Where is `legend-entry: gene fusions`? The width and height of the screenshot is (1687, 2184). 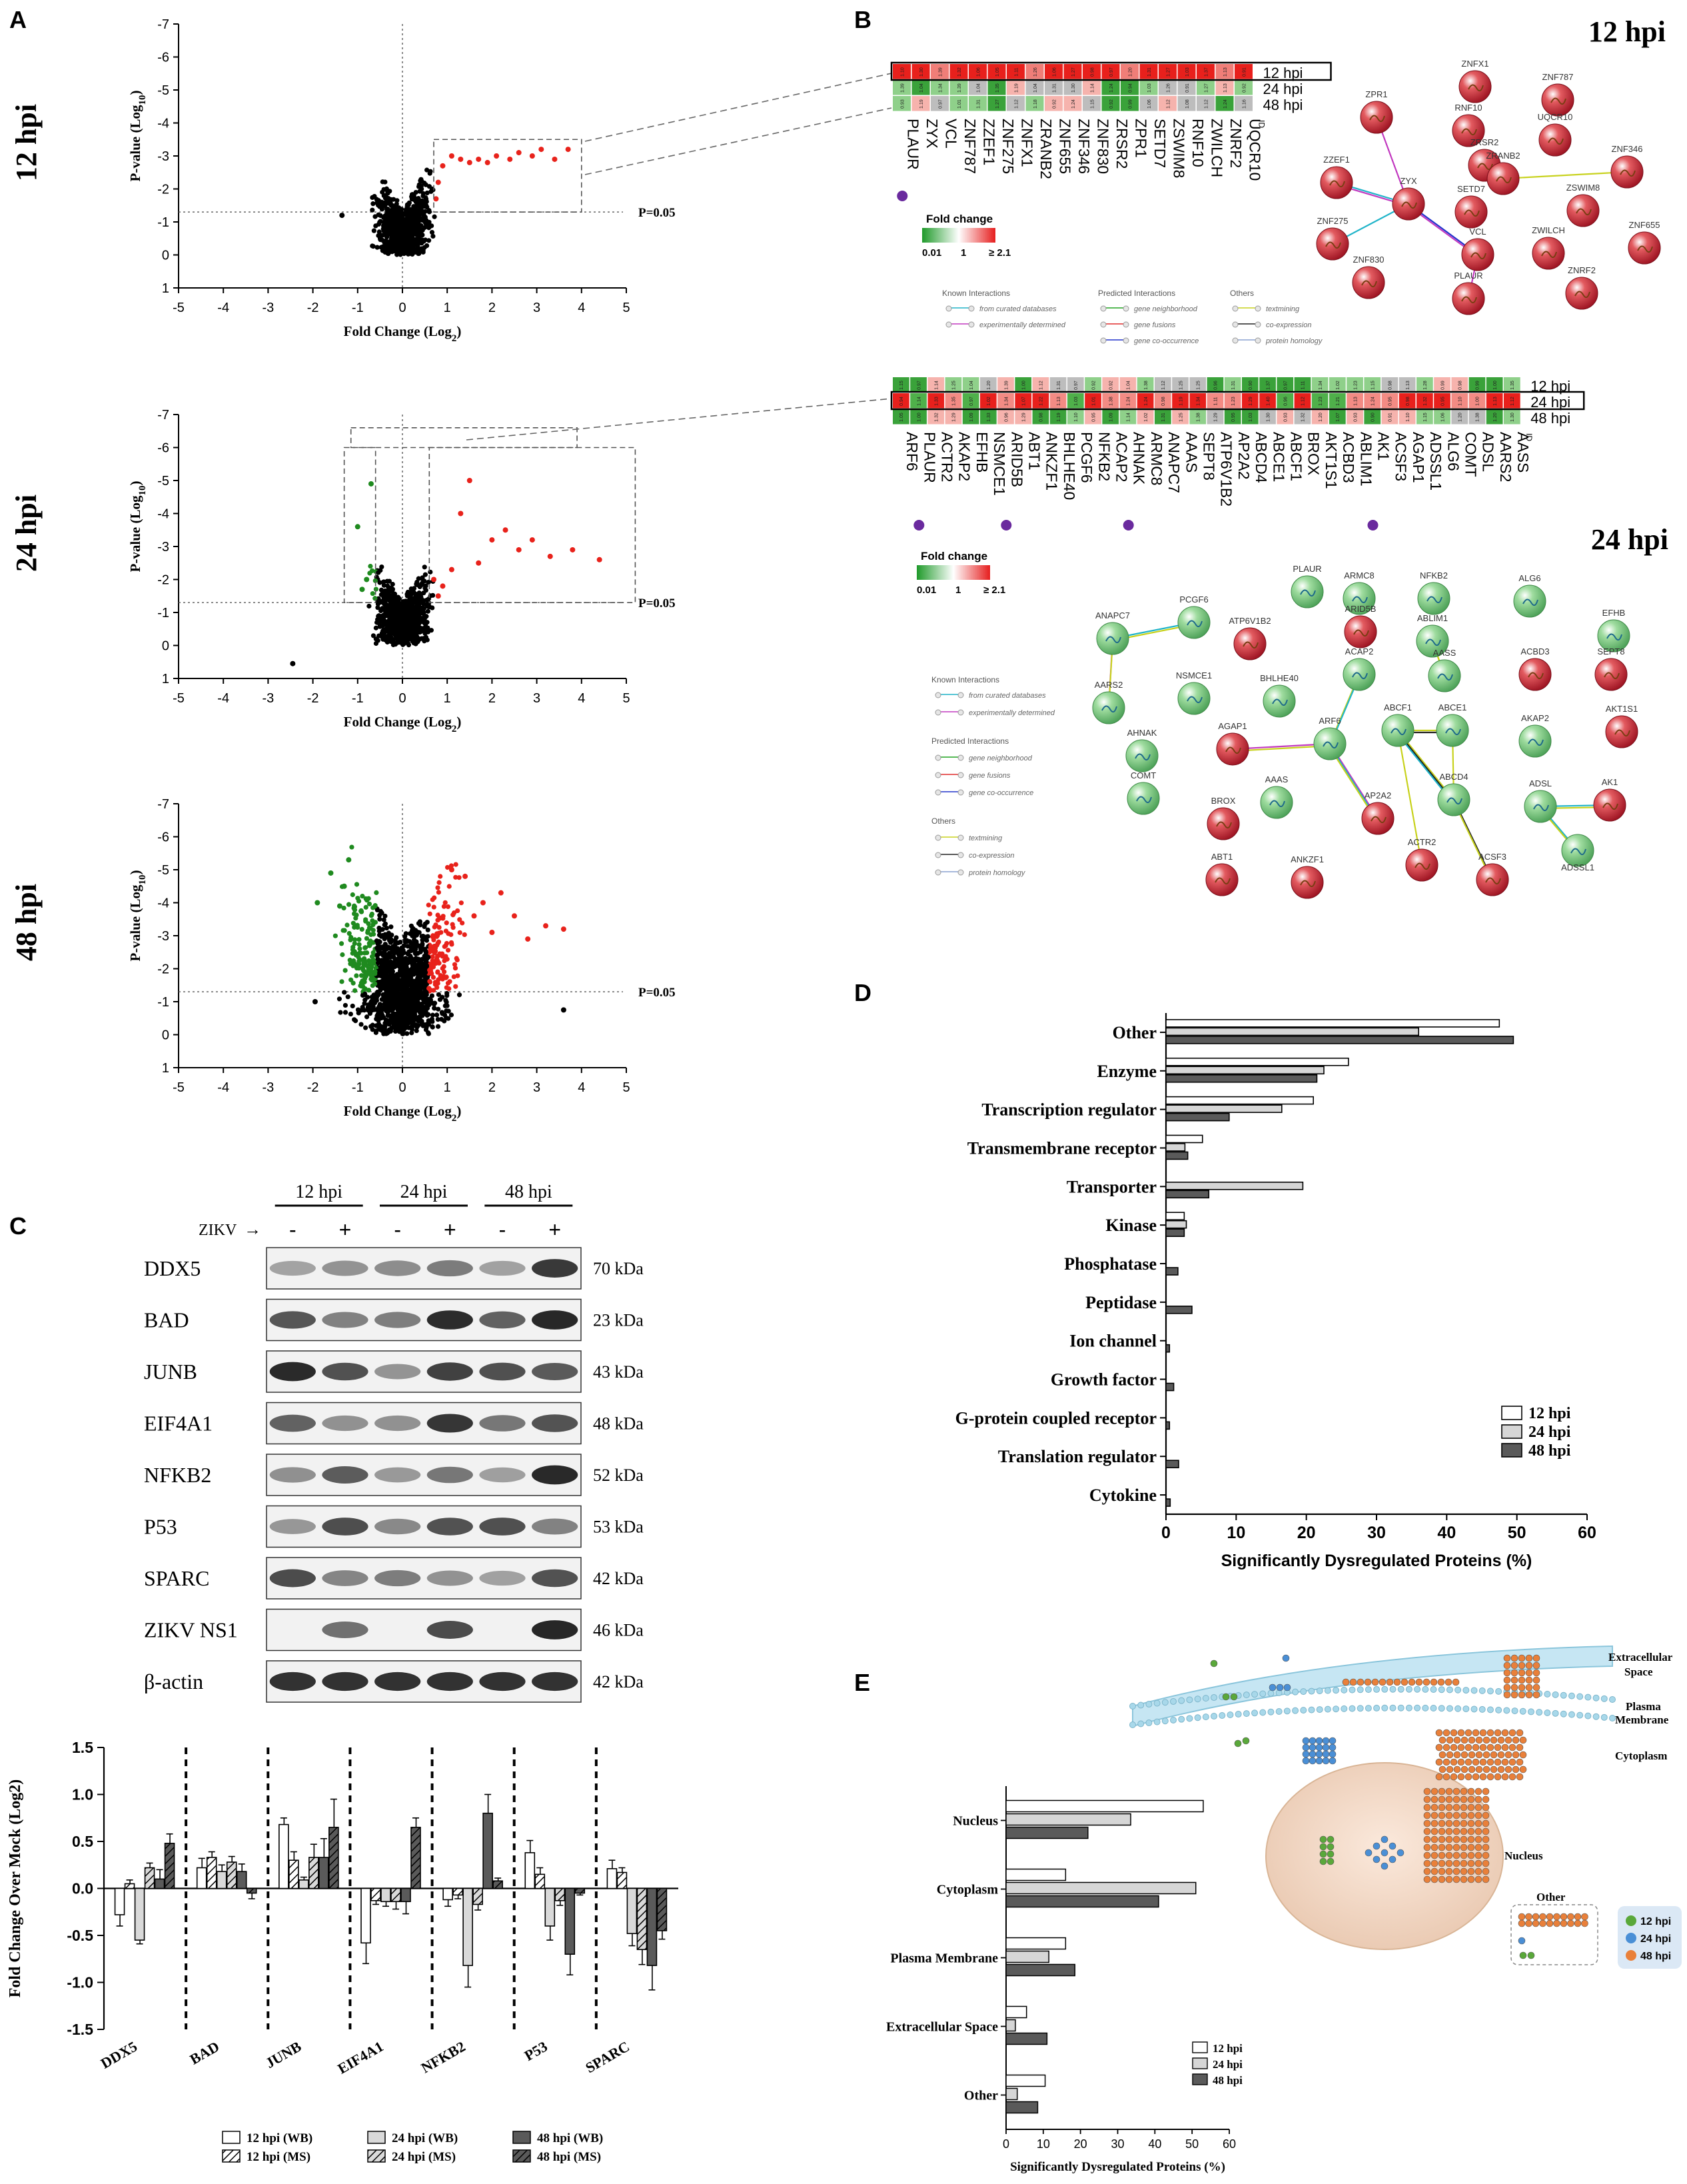 legend-entry: gene fusions is located at coordinates (1155, 325).